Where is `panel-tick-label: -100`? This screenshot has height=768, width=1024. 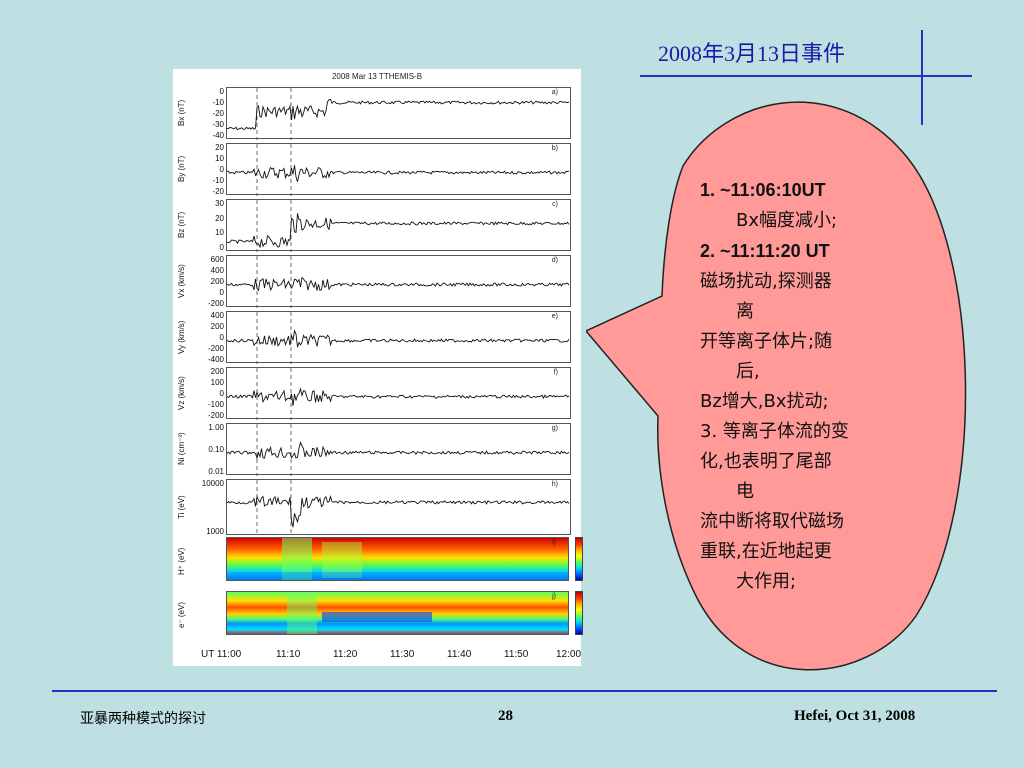
panel-tick-label: -100 is located at coordinates (215, 404).